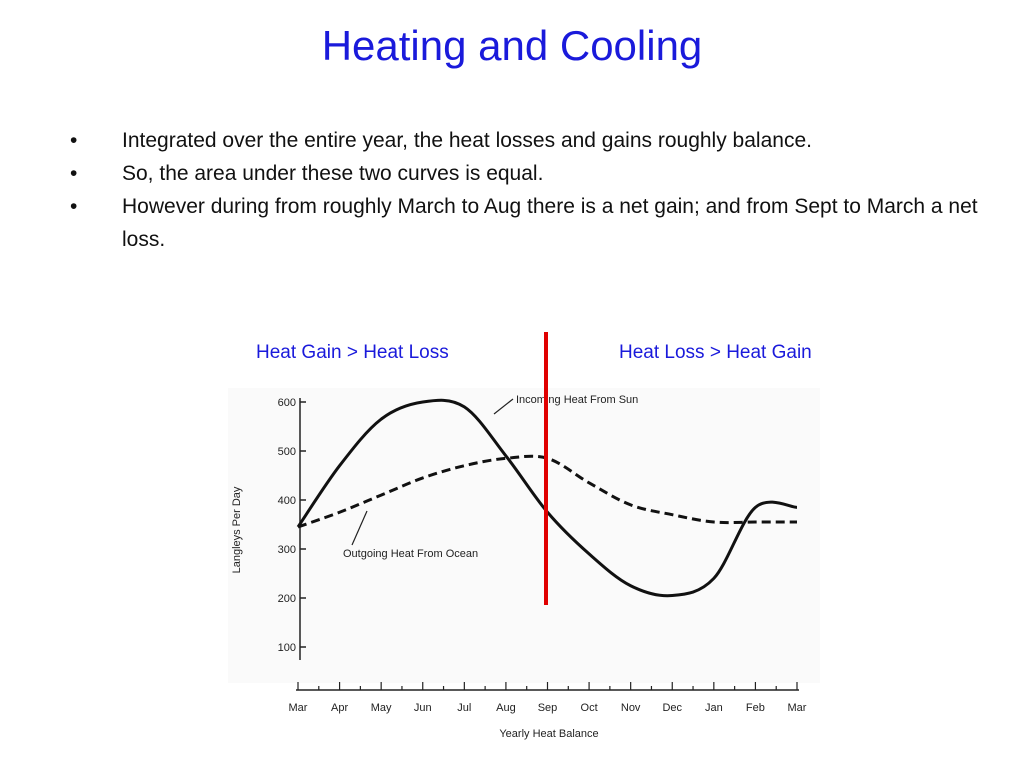  Describe the element at coordinates (410, 554) in the screenshot. I see `outgoing-series-label: Outgoing Heat From Ocean` at that location.